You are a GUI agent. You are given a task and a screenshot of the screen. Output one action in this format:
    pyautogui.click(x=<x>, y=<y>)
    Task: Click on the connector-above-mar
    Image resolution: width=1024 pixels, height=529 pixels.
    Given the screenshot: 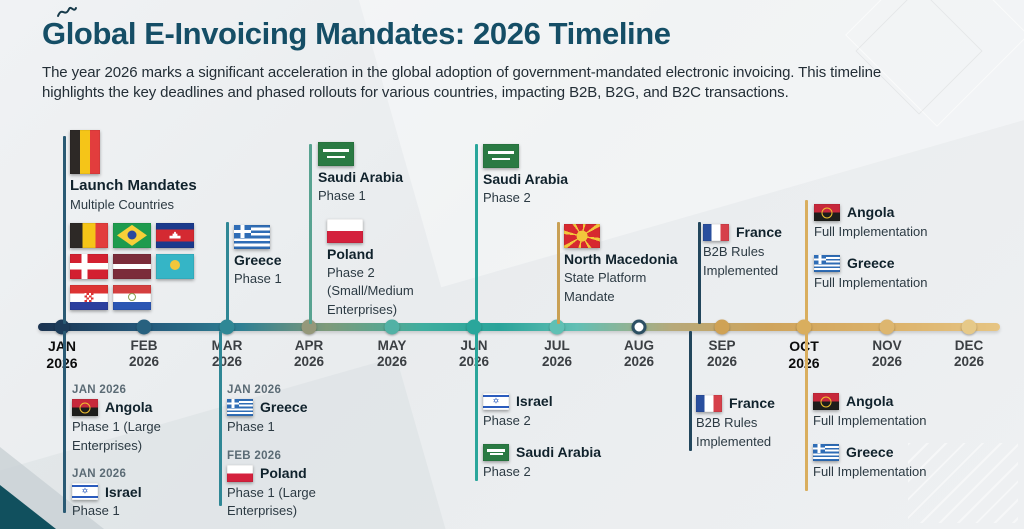 What is the action you would take?
    pyautogui.click(x=227, y=273)
    